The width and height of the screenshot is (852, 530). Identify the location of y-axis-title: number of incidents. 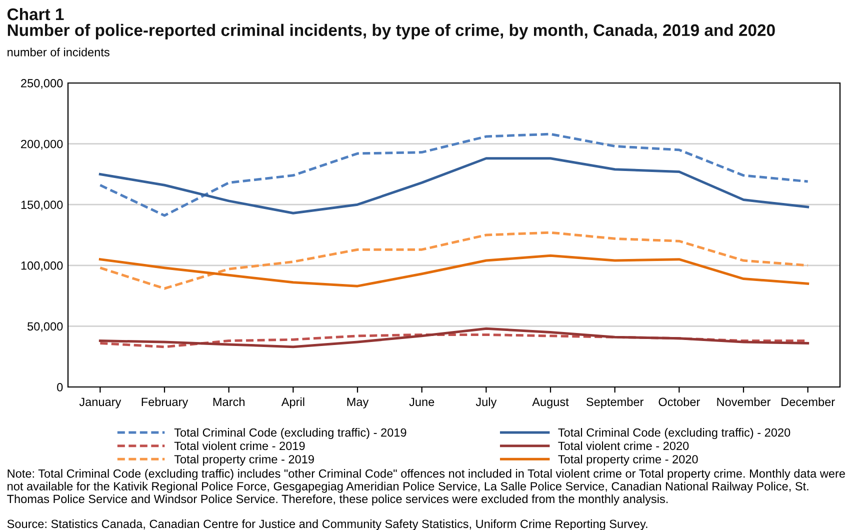
(59, 52).